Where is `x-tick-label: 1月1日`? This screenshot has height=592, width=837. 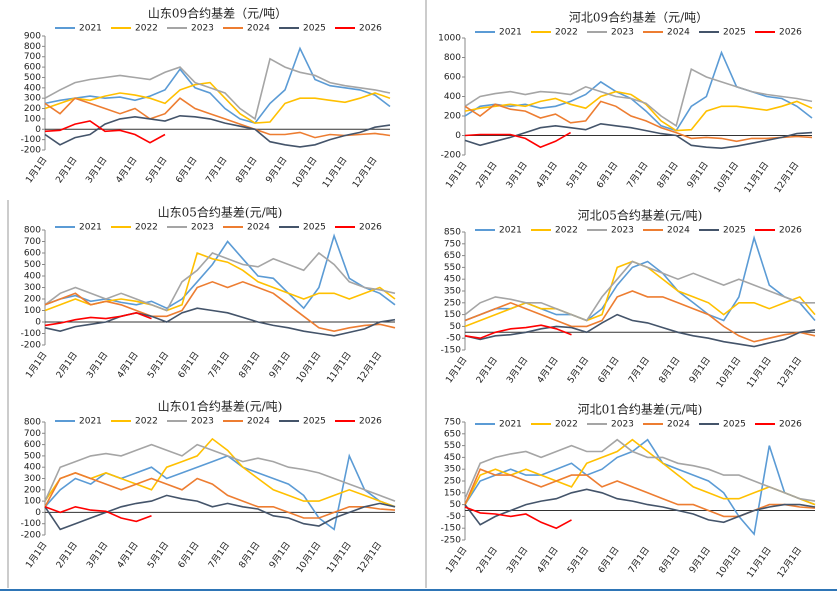 x-tick-label: 1月1日 is located at coordinates (37, 170).